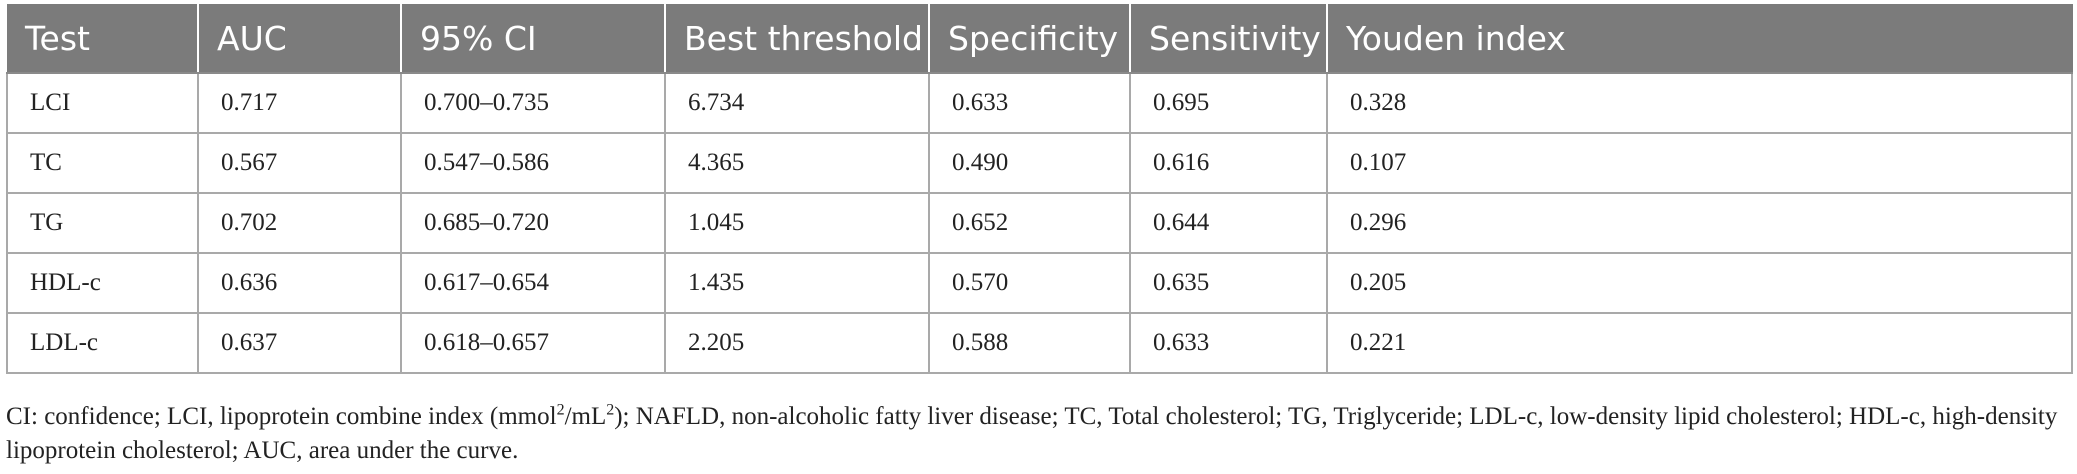 This screenshot has height=474, width=2077. Describe the element at coordinates (1699, 283) in the screenshot. I see `cell-youden-index: 0.205` at that location.